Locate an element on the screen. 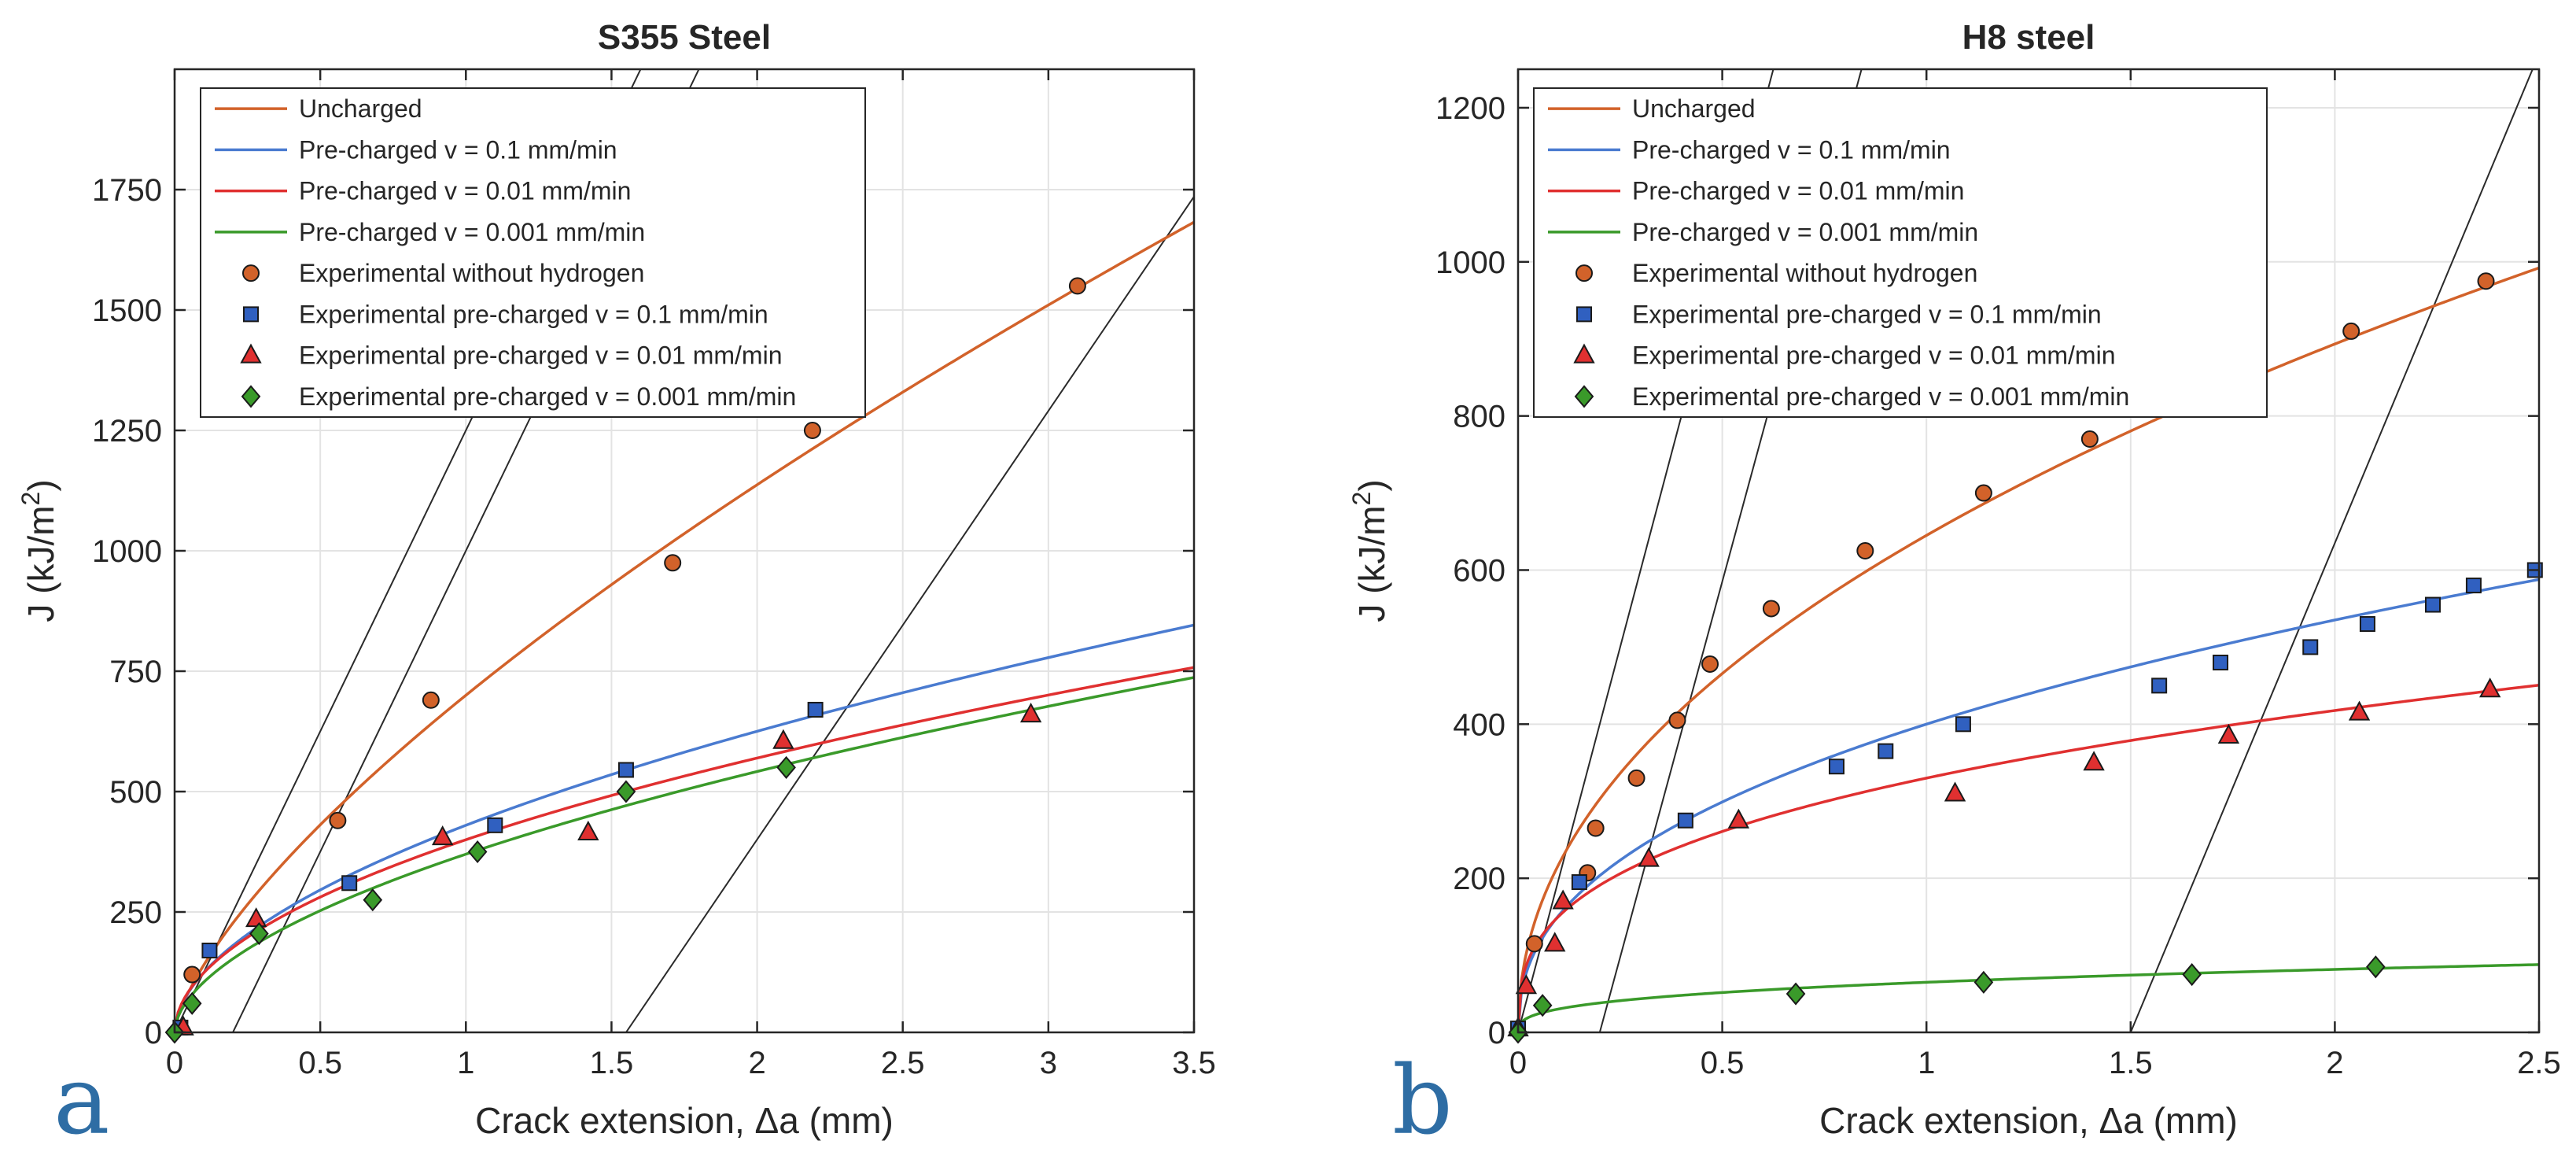 This screenshot has height=1174, width=2576. x-tick-label: 3.5 is located at coordinates (1194, 1063).